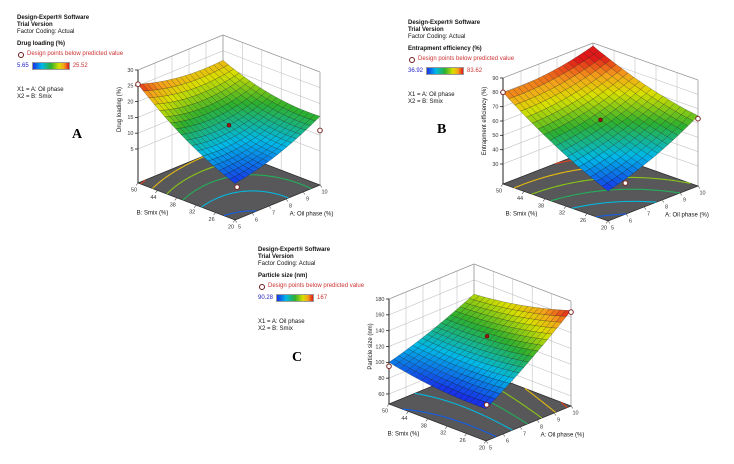 The image size is (734, 464). Describe the element at coordinates (442, 129) in the screenshot. I see `panel-label-b: B` at that location.